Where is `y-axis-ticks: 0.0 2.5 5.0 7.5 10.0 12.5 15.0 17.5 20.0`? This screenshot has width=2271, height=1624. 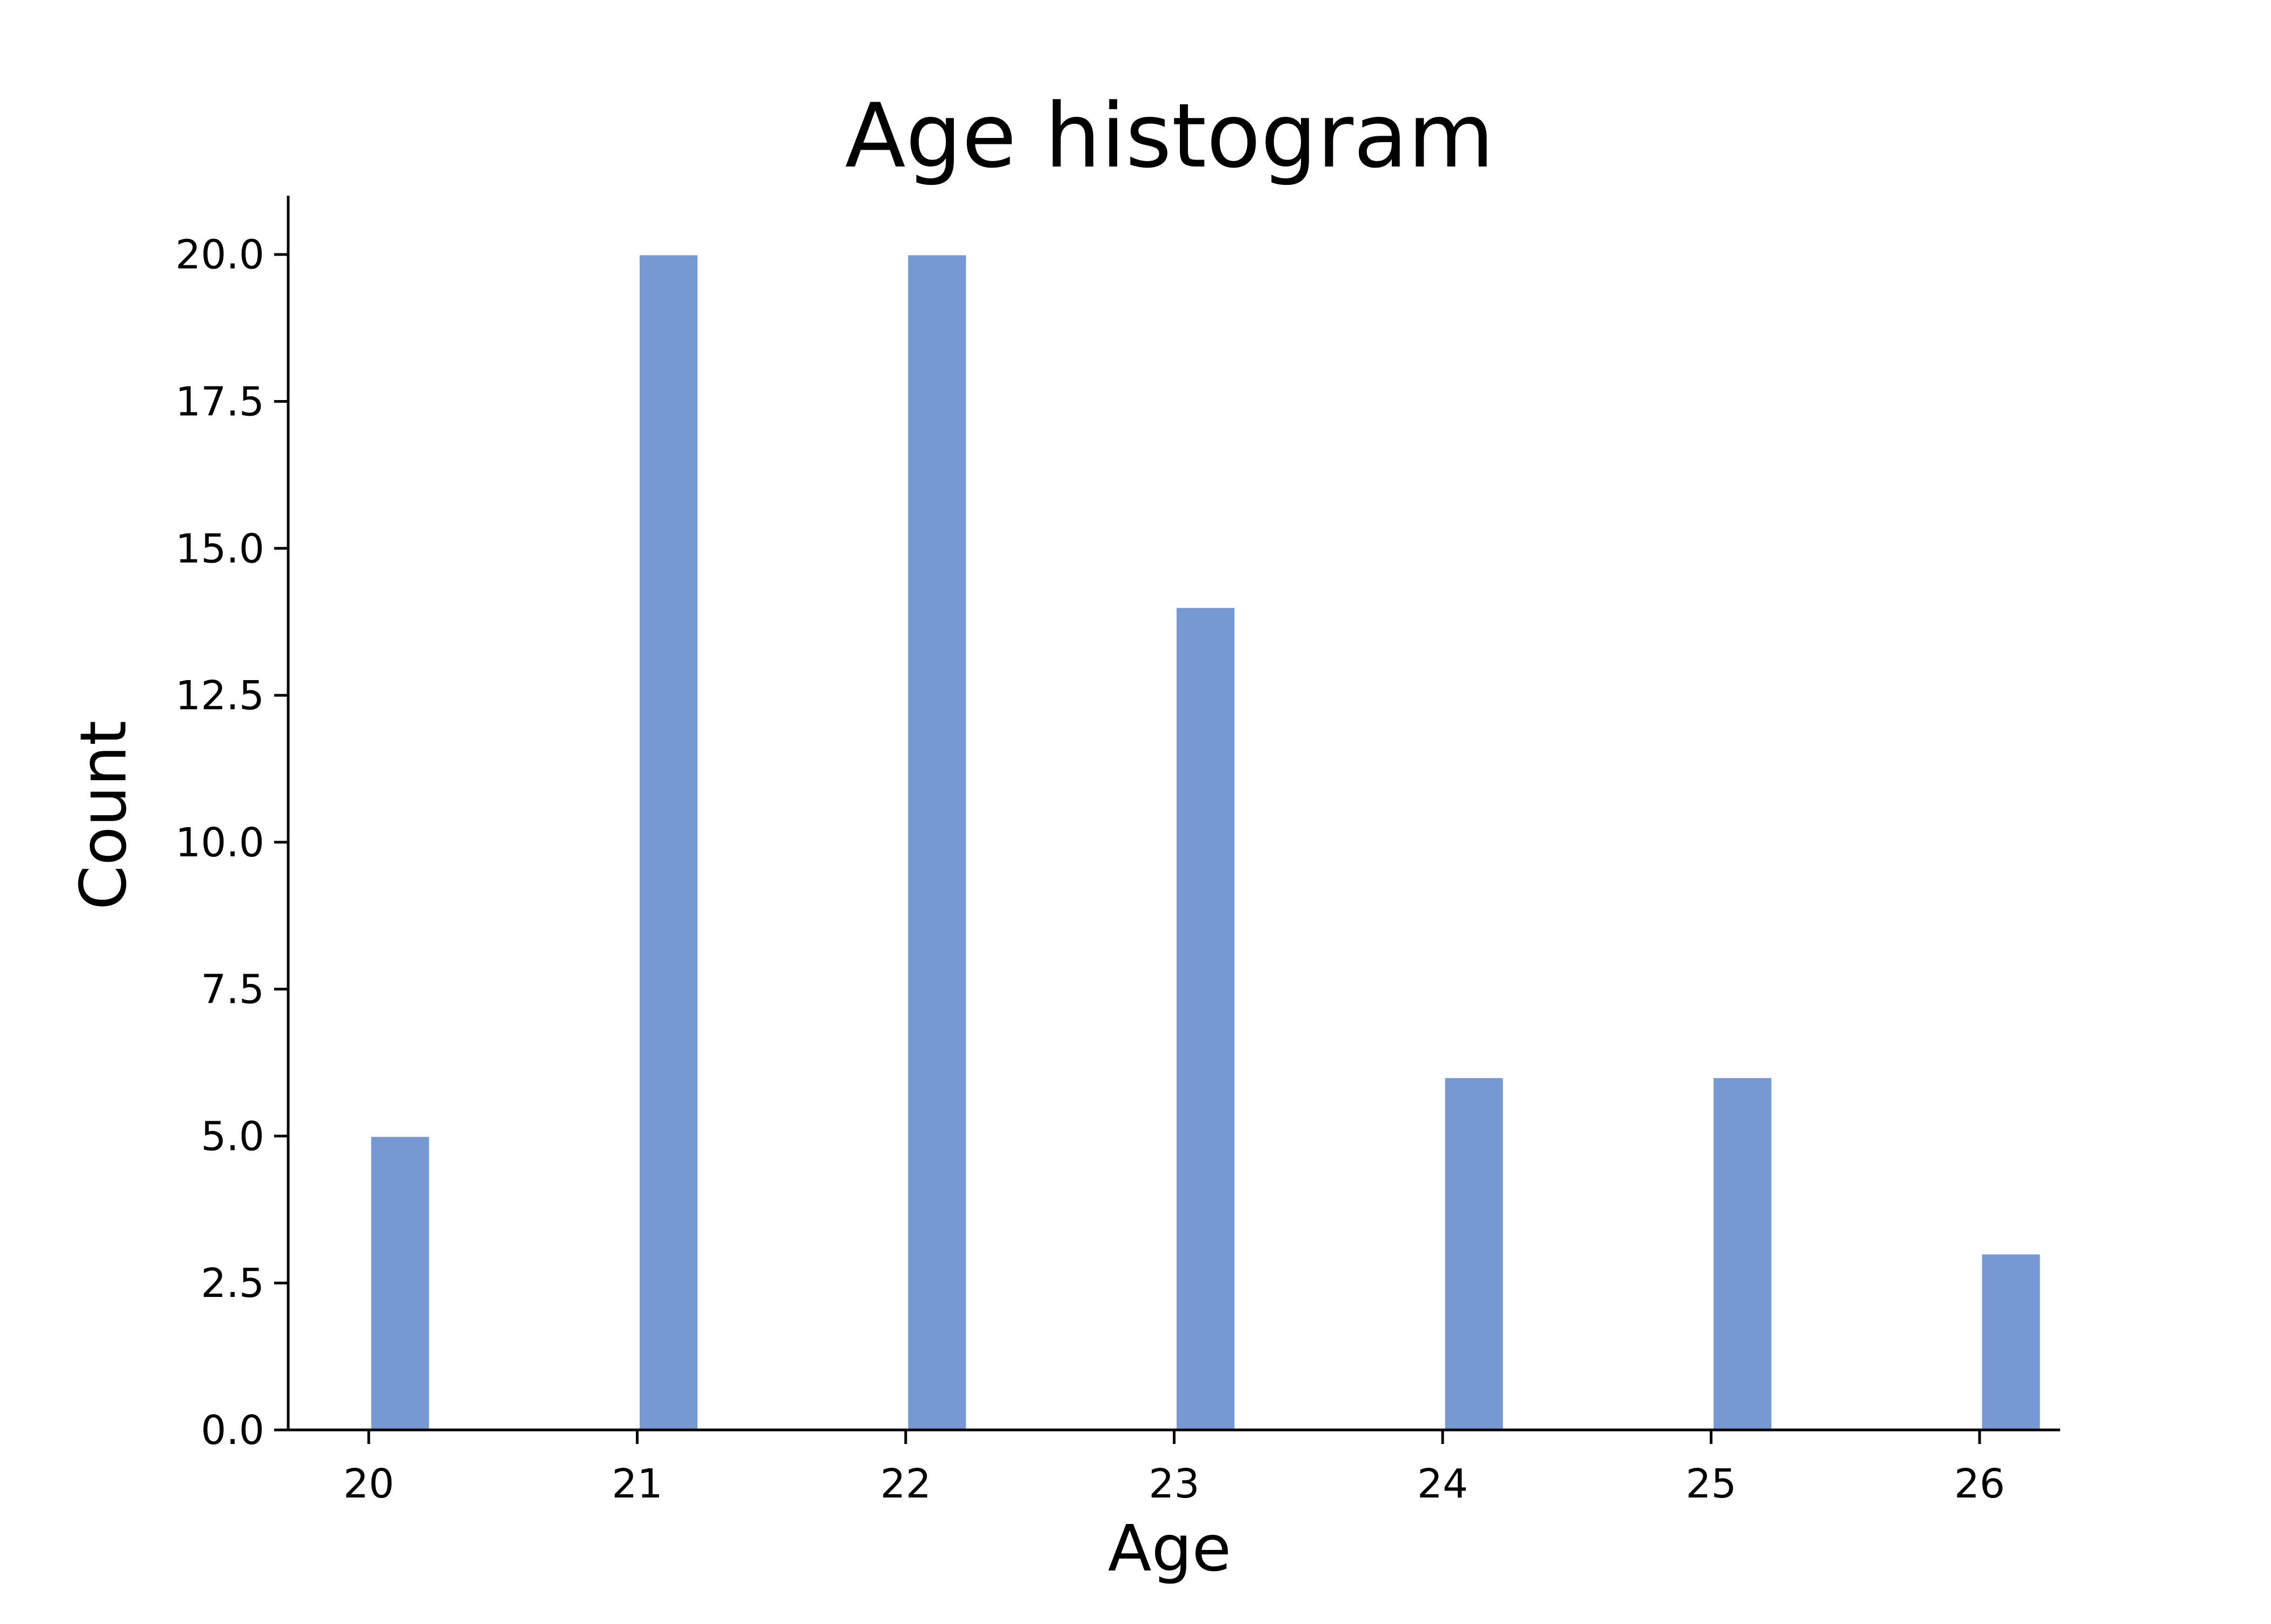
y-axis-ticks: 0.0 2.5 5.0 7.5 10.0 12.5 15.0 17.5 20.0 is located at coordinates (231, 843).